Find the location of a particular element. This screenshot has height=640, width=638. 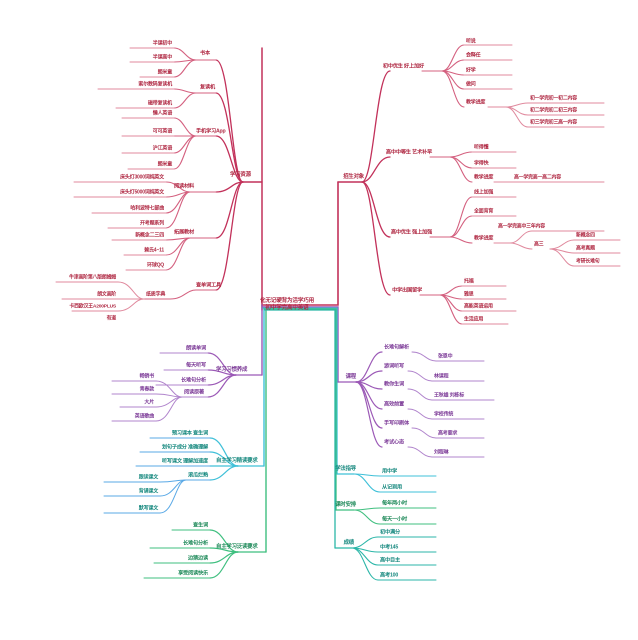

node-school-tradition: 学校传统 is located at coordinates (444, 414).